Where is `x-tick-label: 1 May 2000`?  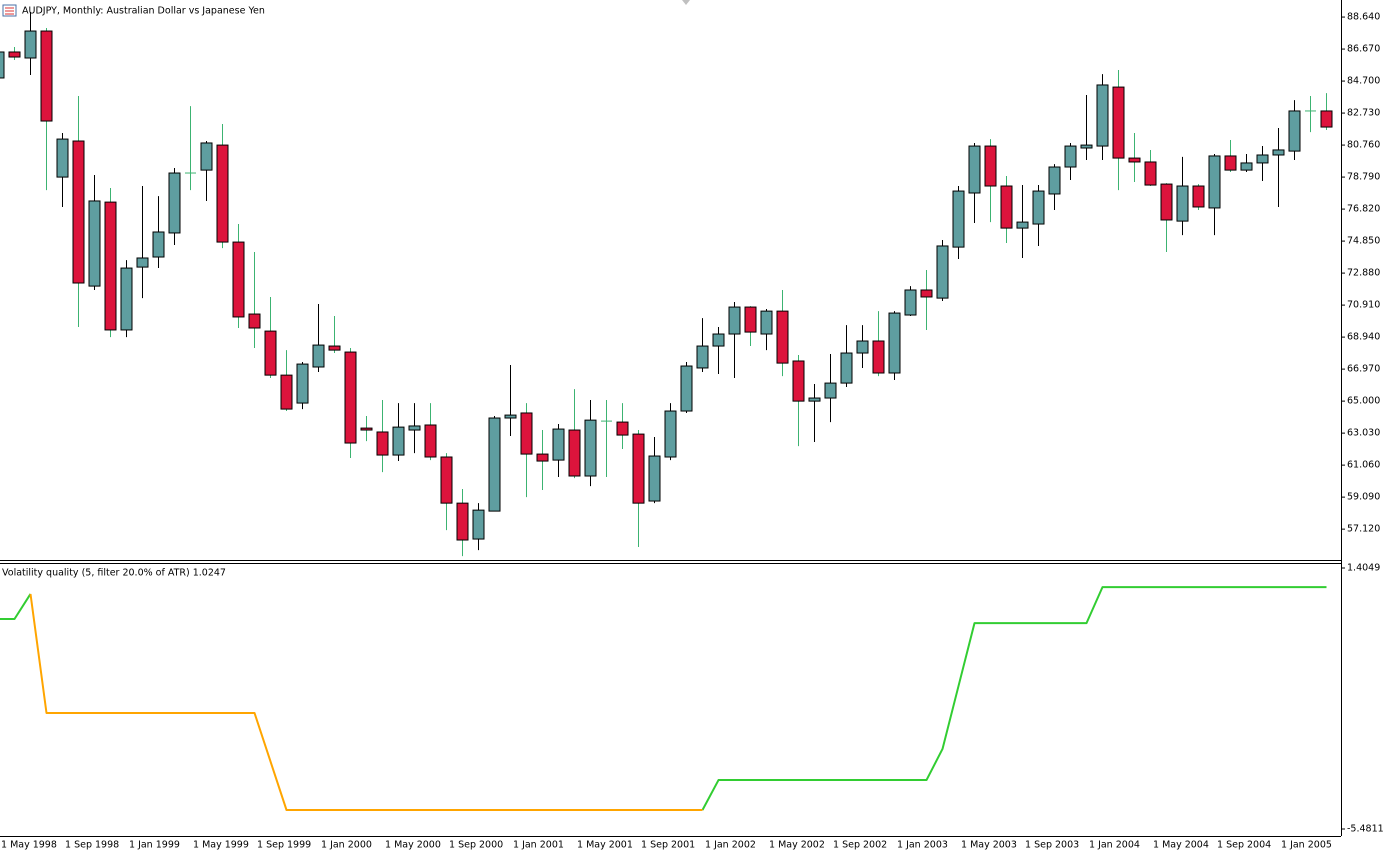
x-tick-label: 1 May 2000 is located at coordinates (413, 845).